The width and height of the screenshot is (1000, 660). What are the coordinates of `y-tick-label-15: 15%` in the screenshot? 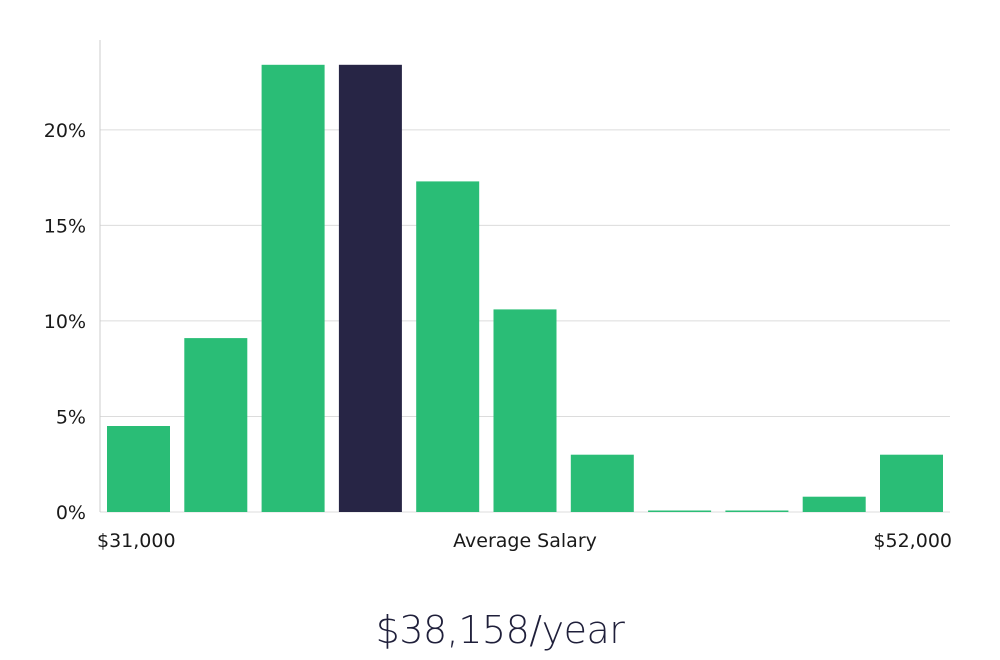 It's located at (65, 226).